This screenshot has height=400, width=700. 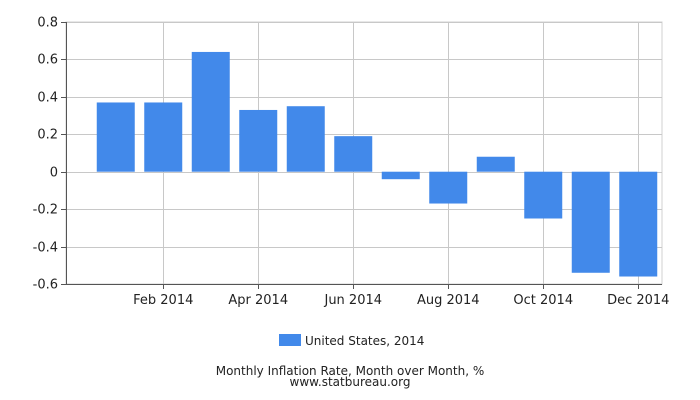 What do you see at coordinates (45, 210) in the screenshot?
I see `y-tick-label: -0.2` at bounding box center [45, 210].